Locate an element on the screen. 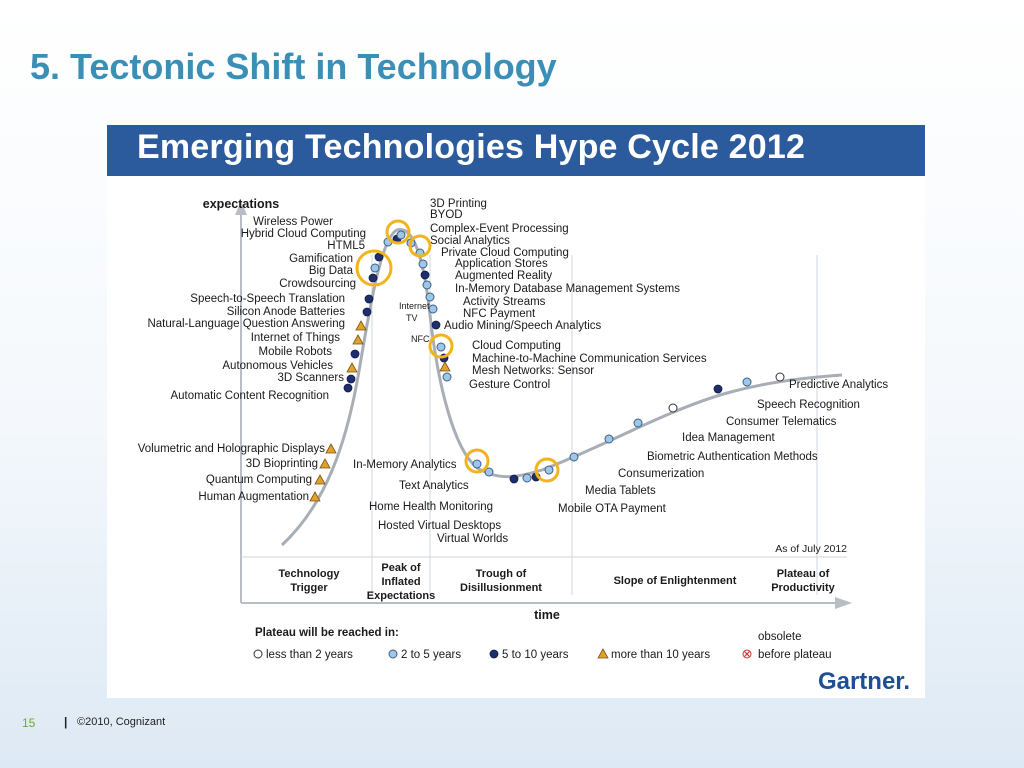 The height and width of the screenshot is (768, 1024). gartner-logo: Gartner. is located at coordinates (864, 681).